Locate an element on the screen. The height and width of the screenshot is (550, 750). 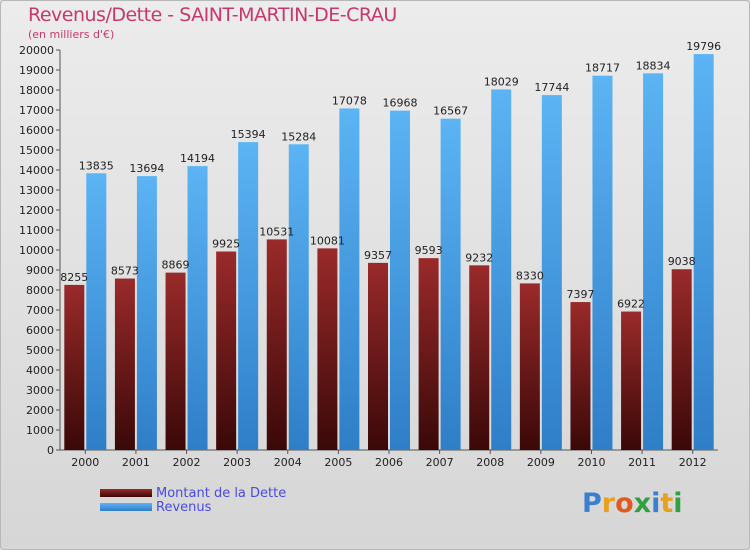
x-tick-label: 2009 is located at coordinates (541, 462).